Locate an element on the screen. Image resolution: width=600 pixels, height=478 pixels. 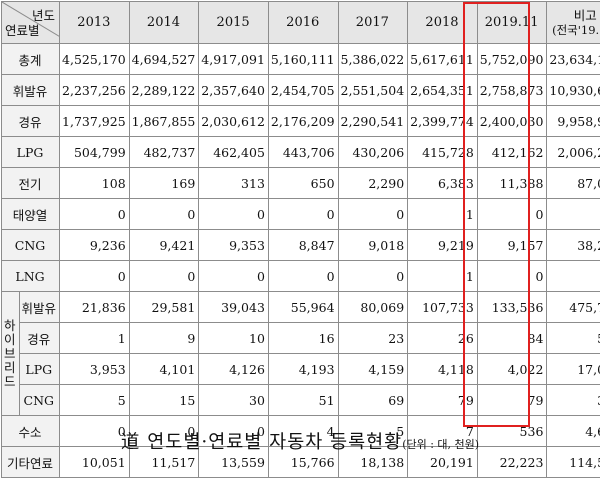
value-cell: 313 is located at coordinates (234, 183).